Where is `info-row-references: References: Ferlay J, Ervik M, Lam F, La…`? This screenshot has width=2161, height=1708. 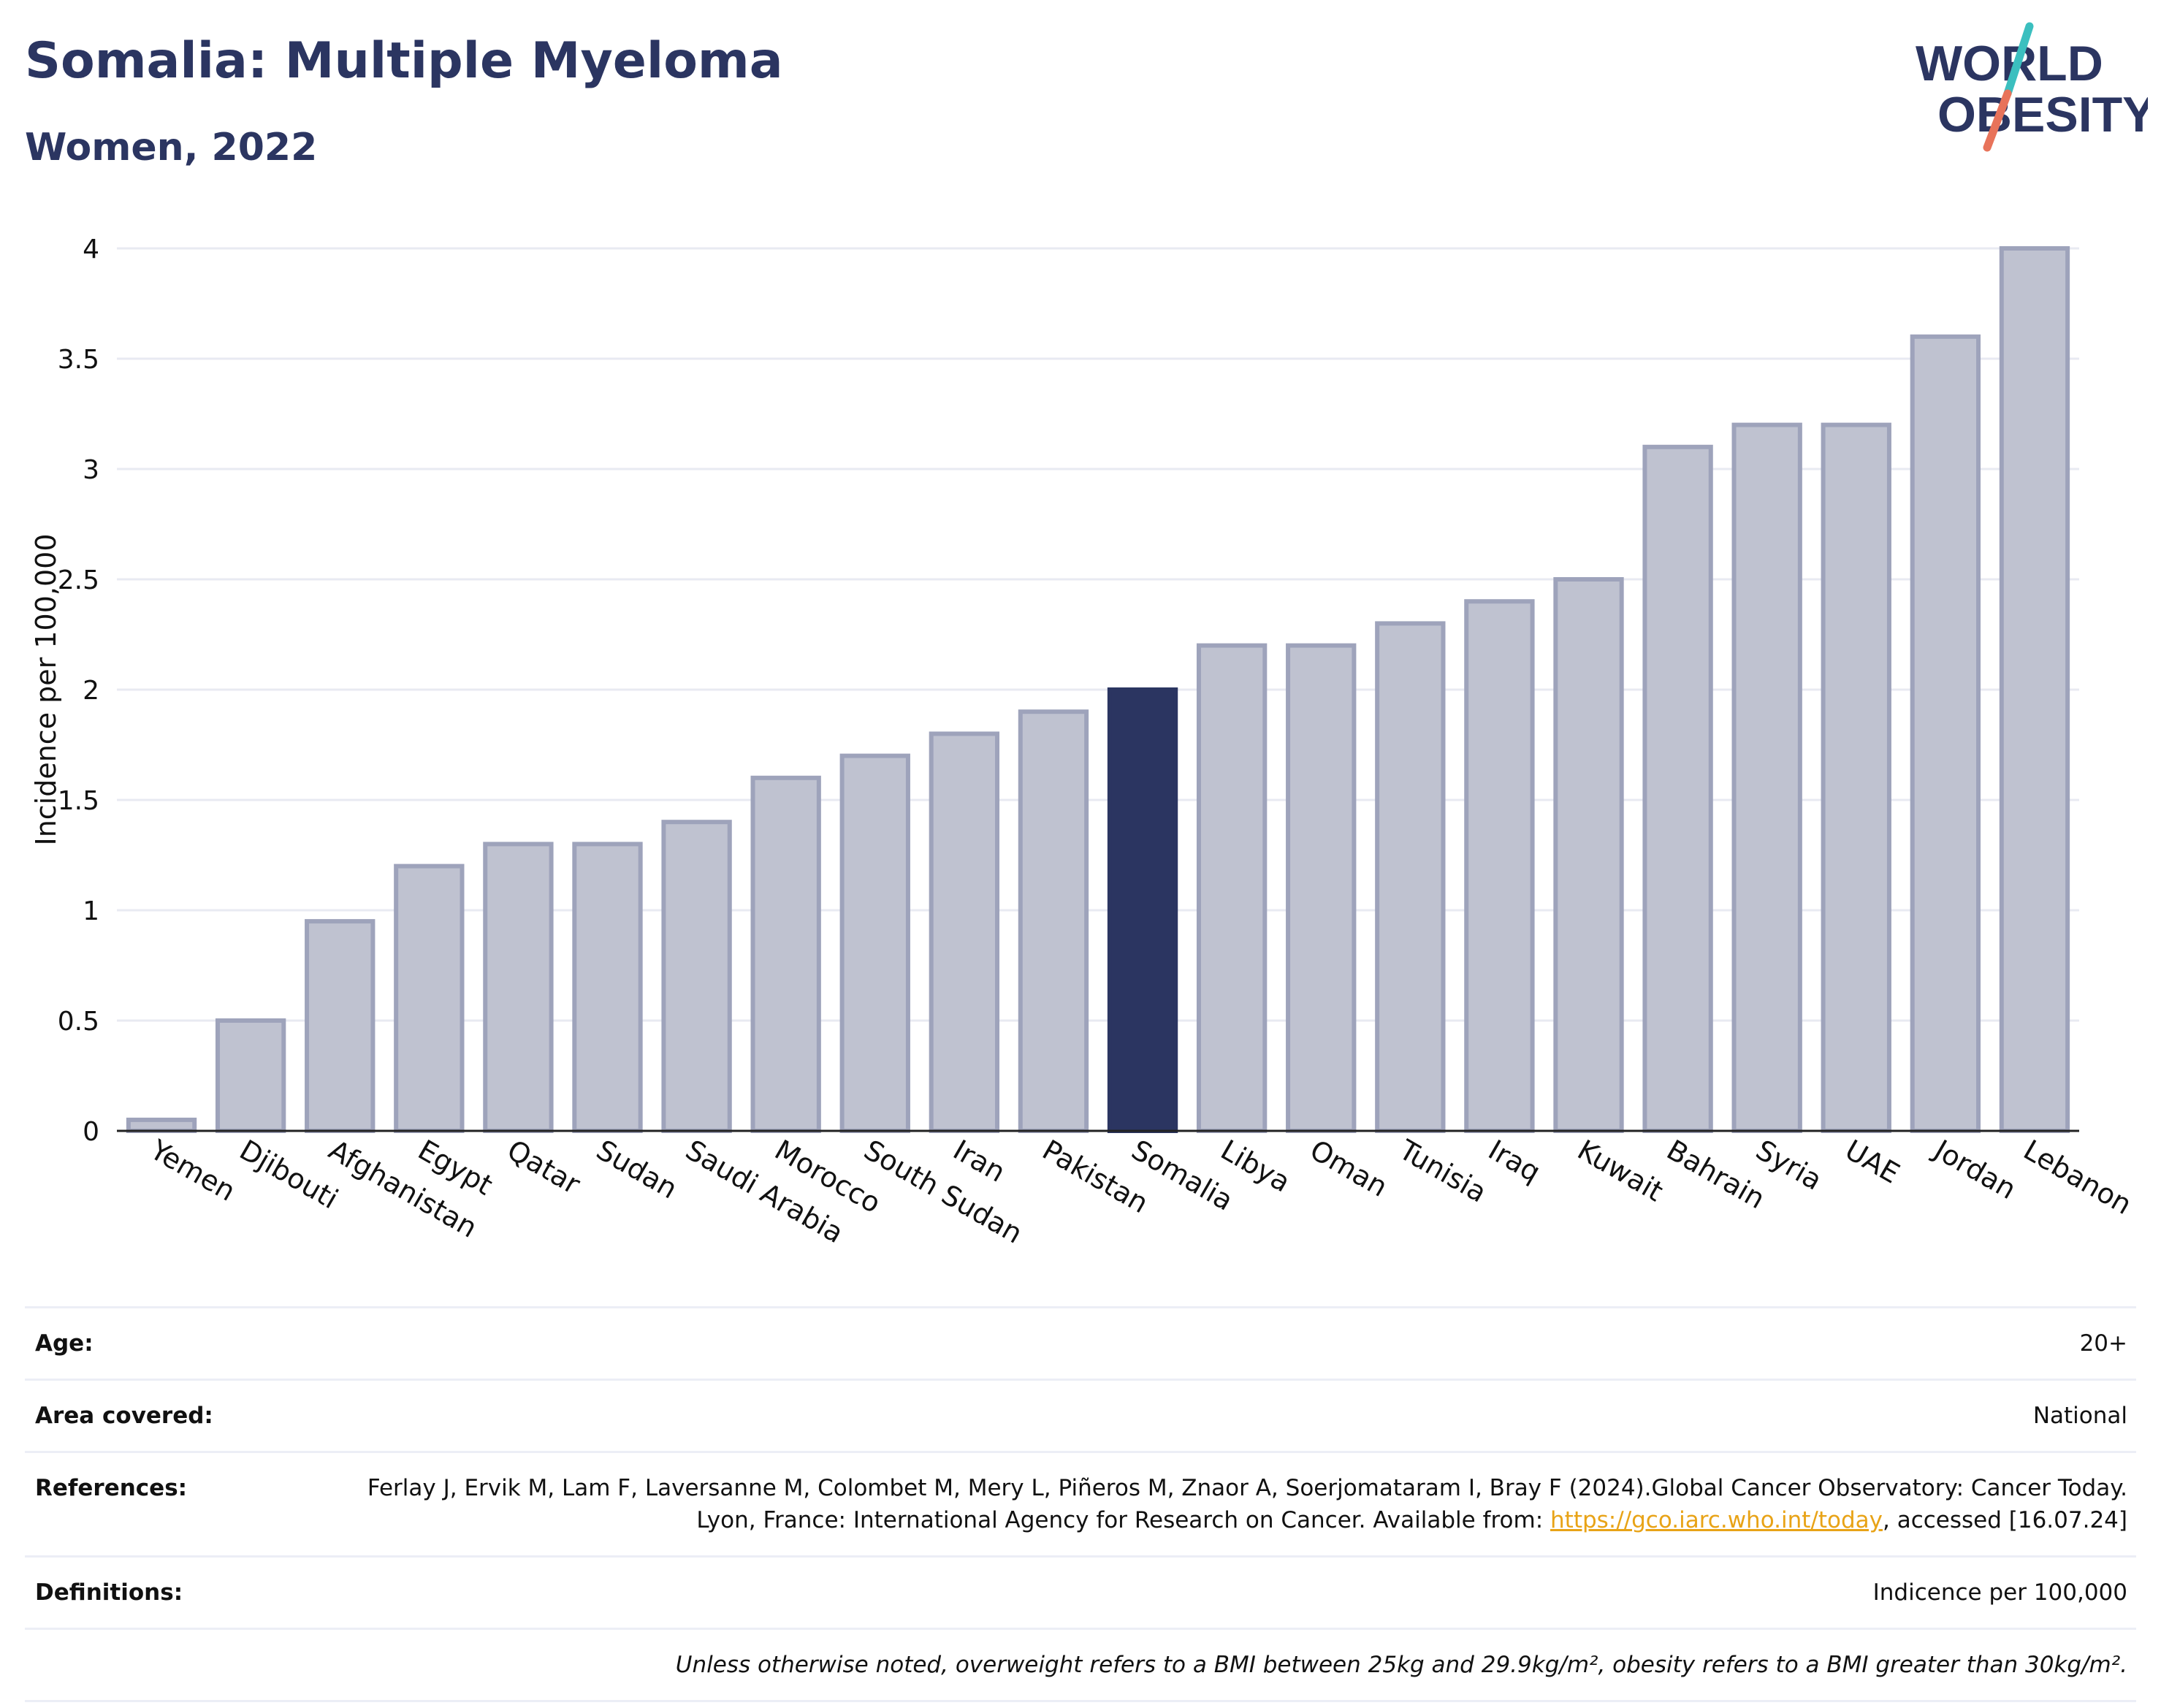 info-row-references: References: Ferlay J, Ervik M, Lam F, La… is located at coordinates (1080, 1506).